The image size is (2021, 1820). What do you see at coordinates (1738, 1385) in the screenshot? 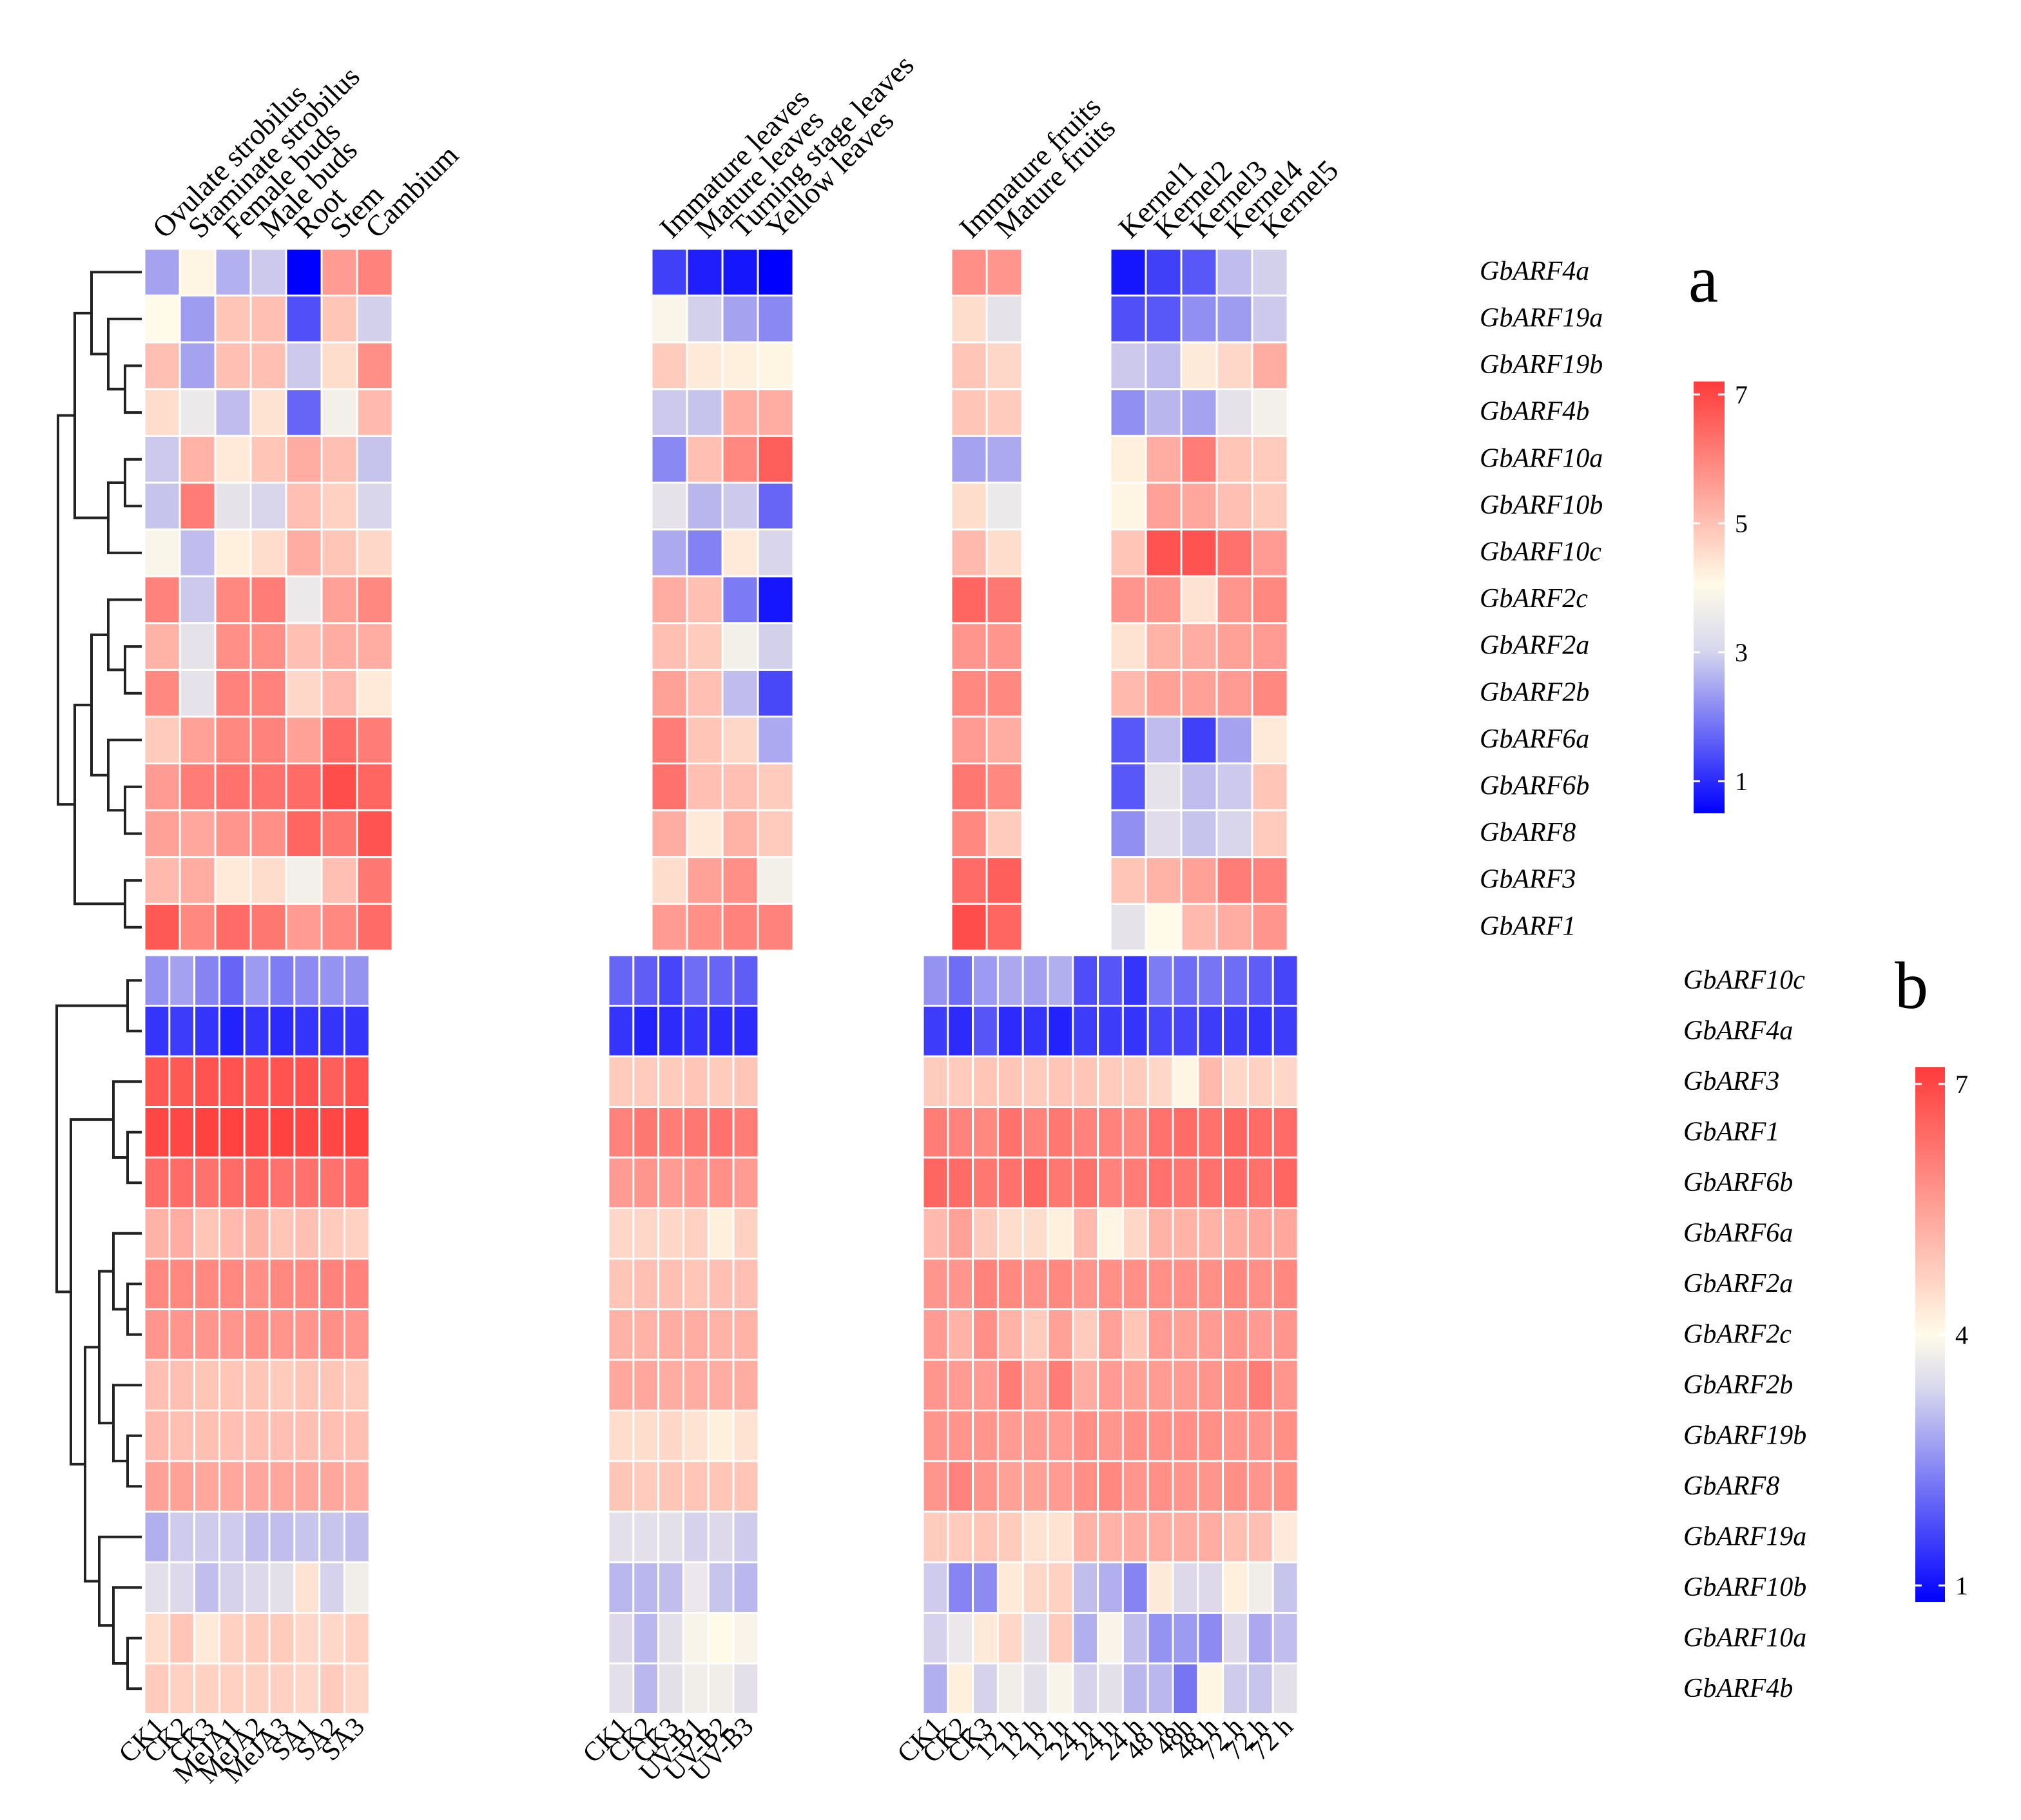
I see `row-label: GbARF2b` at bounding box center [1738, 1385].